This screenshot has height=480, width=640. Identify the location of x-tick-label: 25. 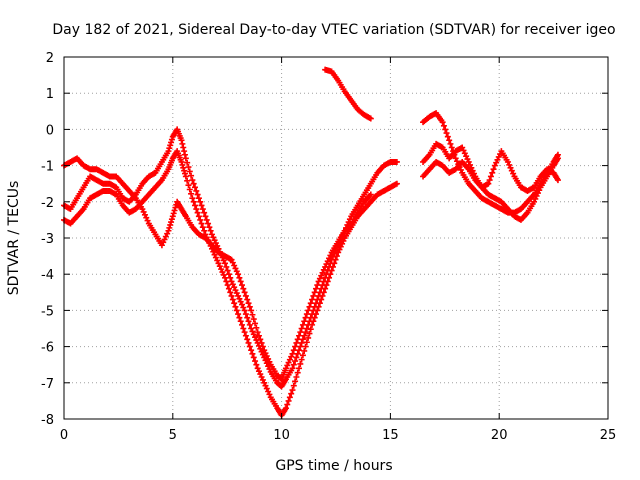
(608, 435).